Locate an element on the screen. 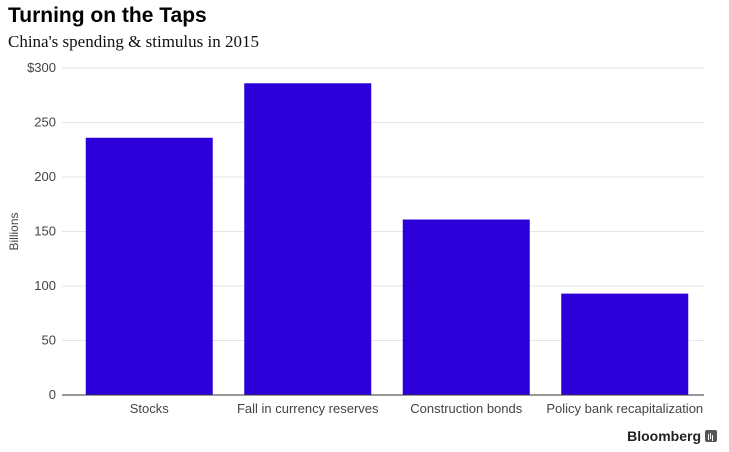 The image size is (729, 452). y-tick-label: $300 is located at coordinates (41, 67).